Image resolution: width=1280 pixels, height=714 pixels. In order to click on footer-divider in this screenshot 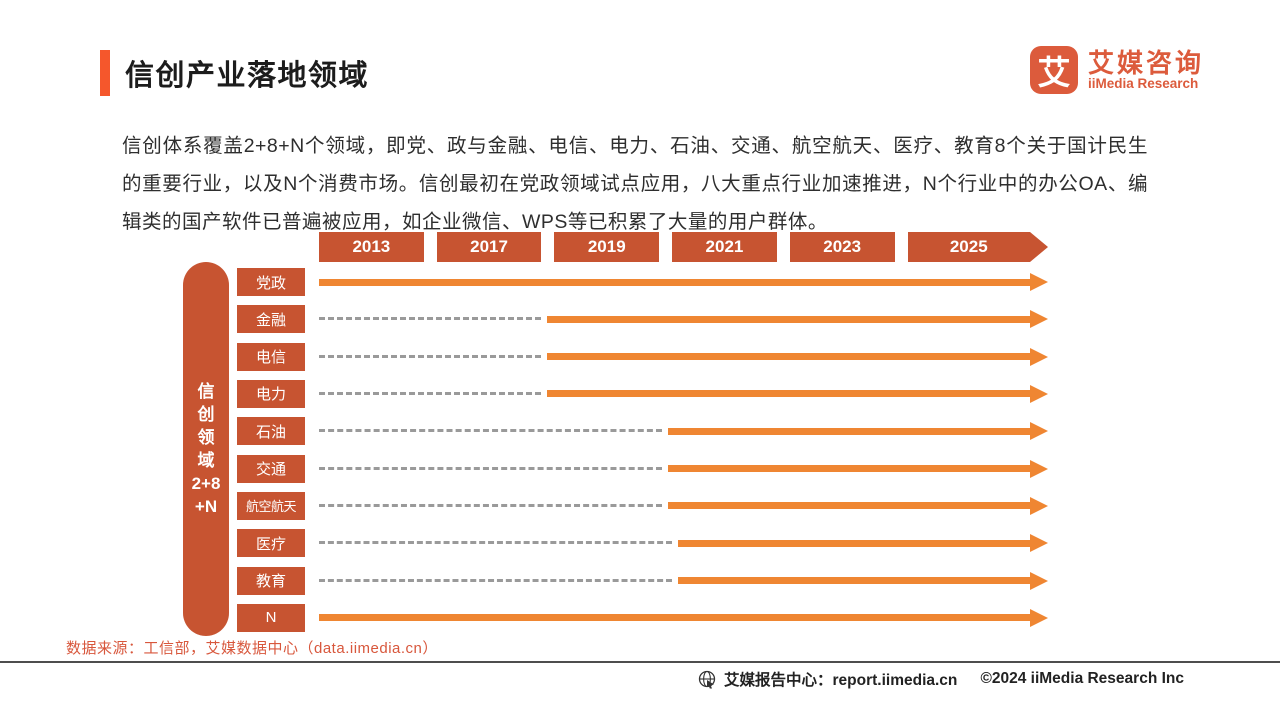, I will do `click(640, 662)`.